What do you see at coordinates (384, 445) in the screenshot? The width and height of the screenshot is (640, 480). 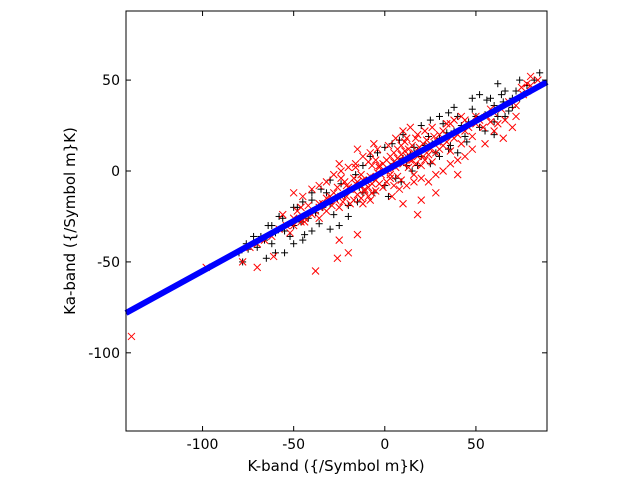 I see `x-tick-label: 0` at bounding box center [384, 445].